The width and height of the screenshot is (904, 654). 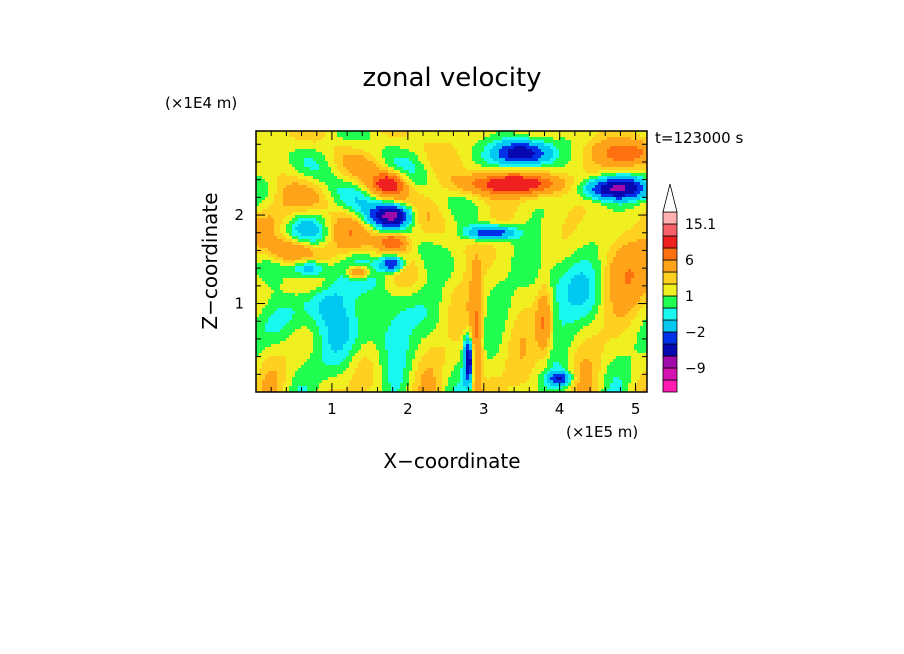 I want to click on x-tick-label: 5, so click(x=636, y=409).